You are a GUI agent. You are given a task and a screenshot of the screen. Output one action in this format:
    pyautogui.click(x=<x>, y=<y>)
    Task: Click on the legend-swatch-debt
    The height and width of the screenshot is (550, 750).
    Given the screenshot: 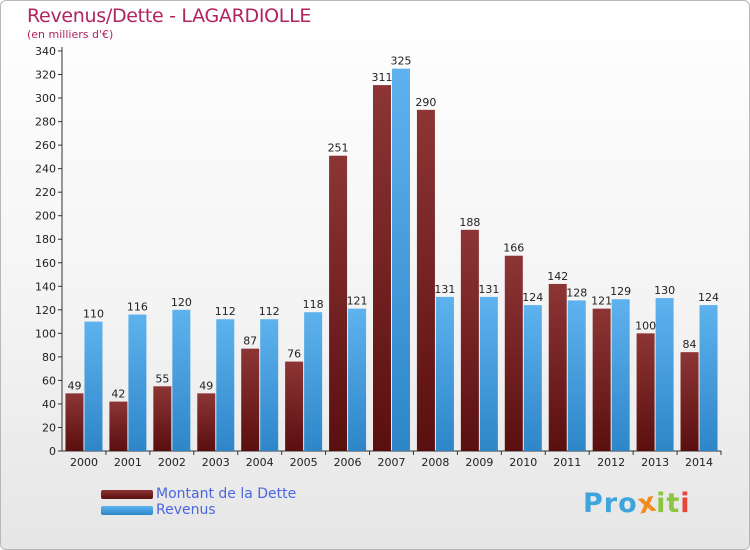 What is the action you would take?
    pyautogui.click(x=127, y=494)
    